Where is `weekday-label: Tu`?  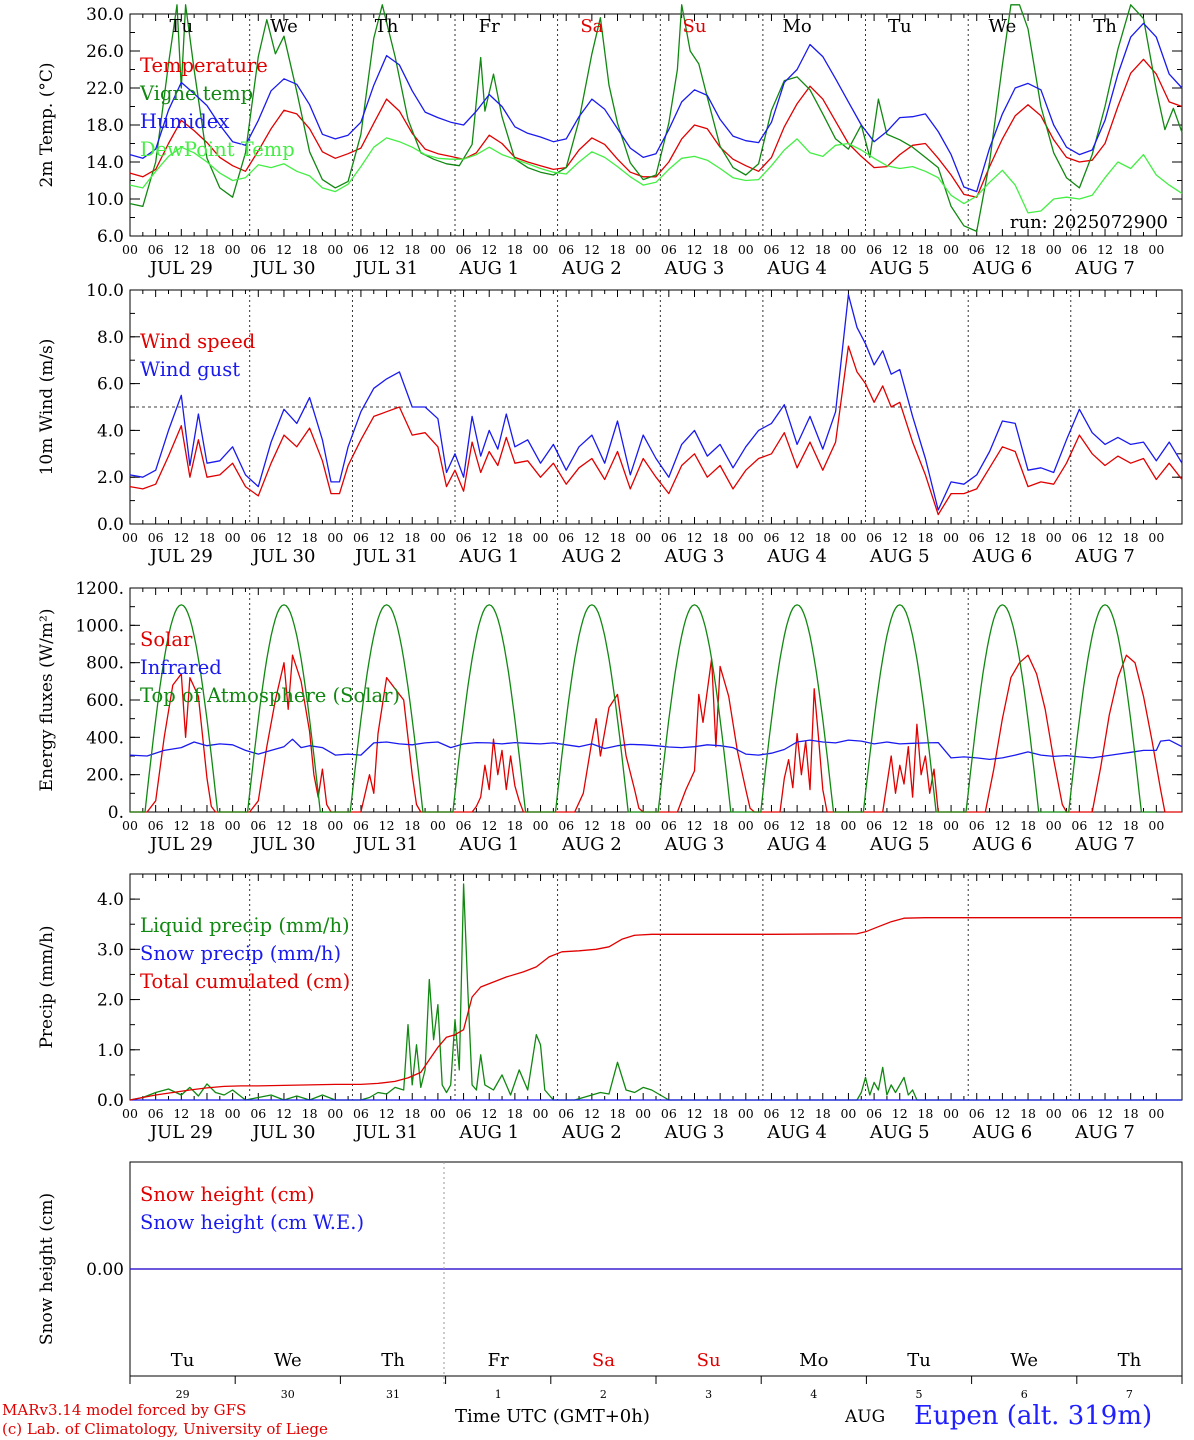
weekday-label: Tu is located at coordinates (183, 1360).